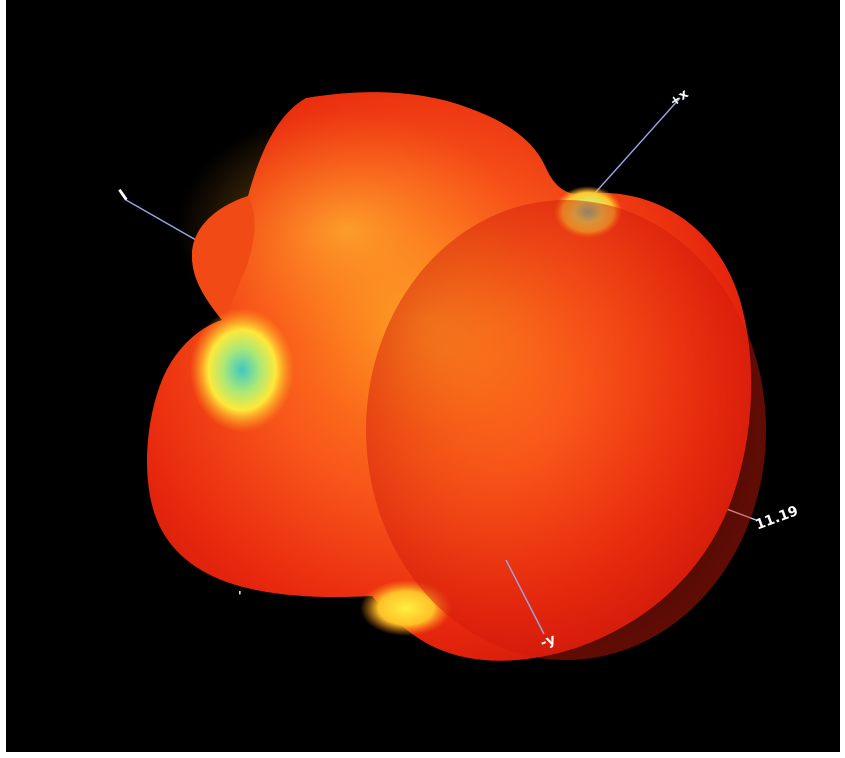 Image resolution: width=845 pixels, height=758 pixels. I want to click on axis-tick-label: ', so click(240, 596).